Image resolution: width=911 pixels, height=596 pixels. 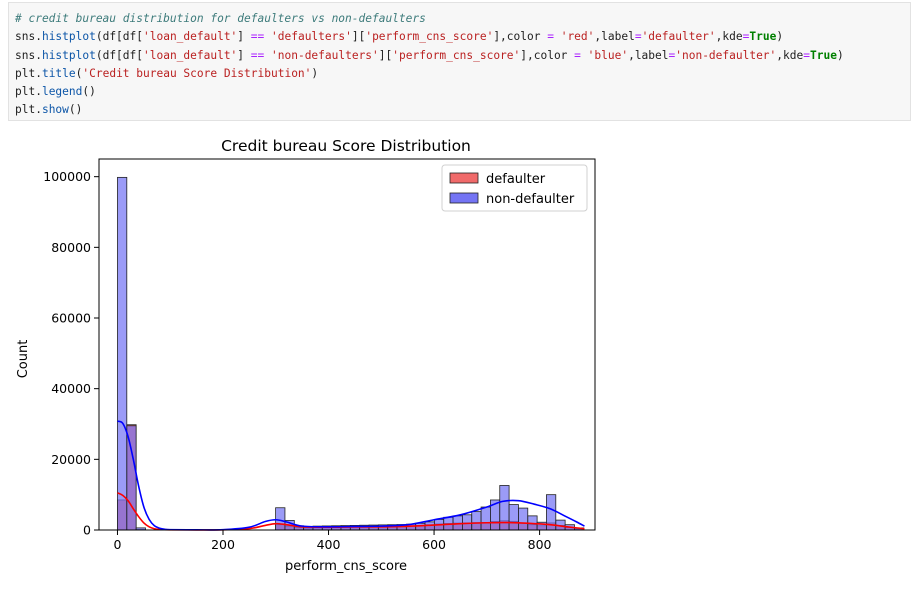 What do you see at coordinates (55, 110) in the screenshot?
I see `code-token: show` at bounding box center [55, 110].